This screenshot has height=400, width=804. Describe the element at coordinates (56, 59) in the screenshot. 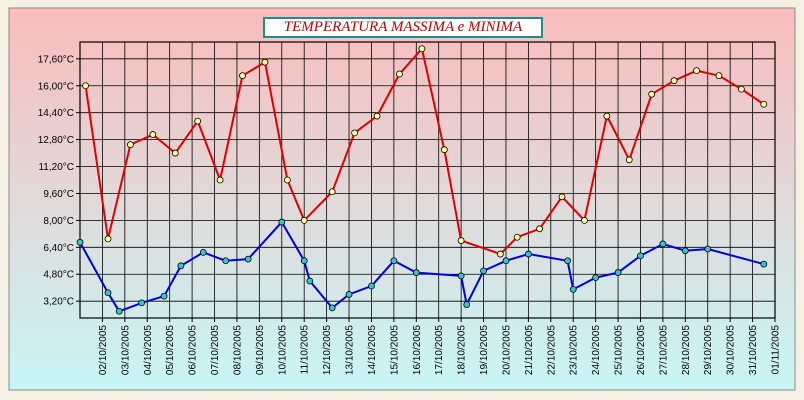

I see `y-tick-label: 17,60°C` at that location.